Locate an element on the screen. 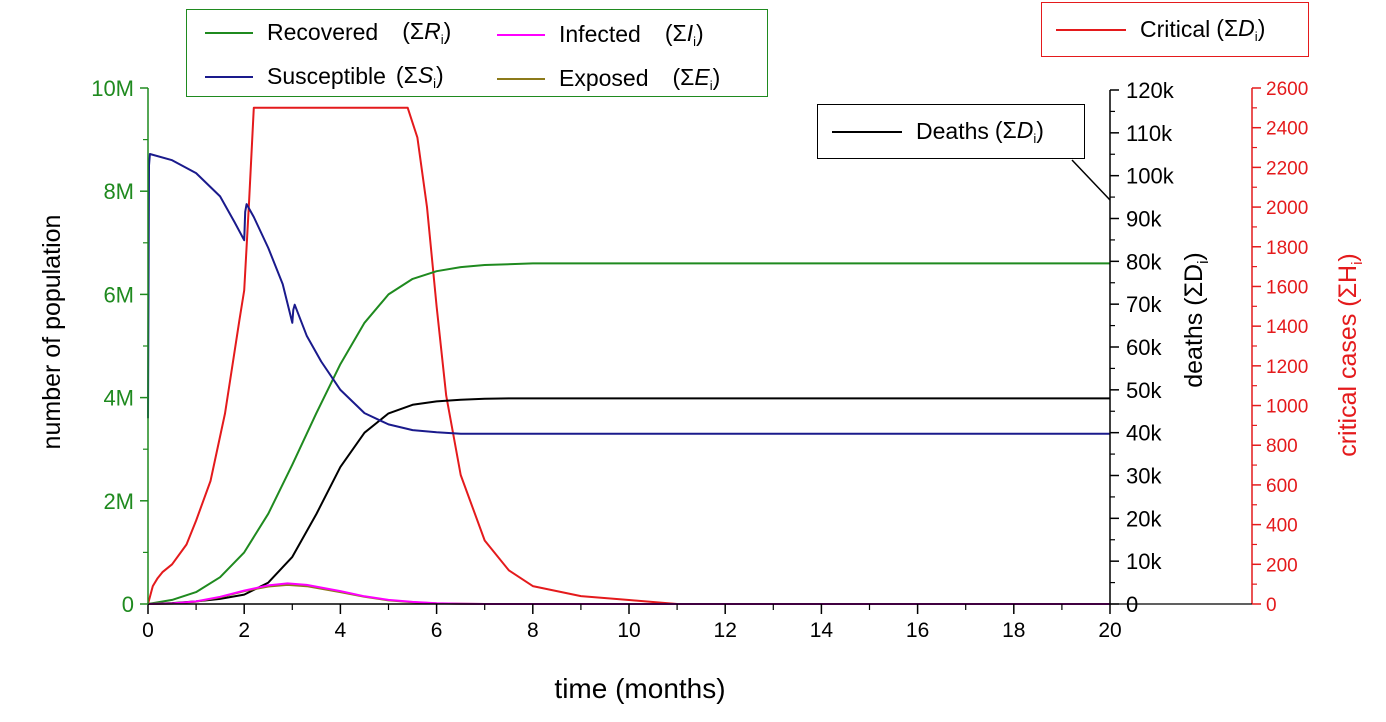  y-deaths-tick-label: 40k is located at coordinates (1144, 433).